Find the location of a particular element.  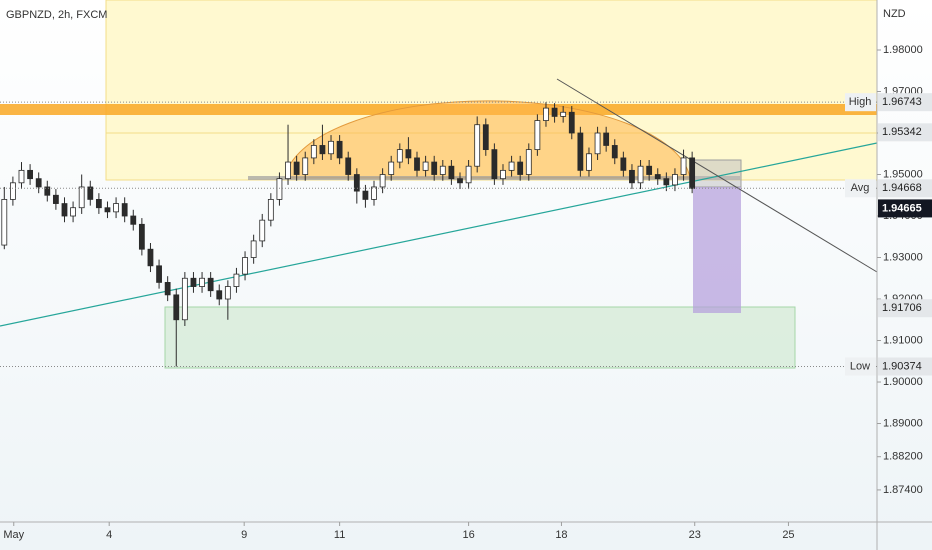

green-zone is located at coordinates (480, 337).